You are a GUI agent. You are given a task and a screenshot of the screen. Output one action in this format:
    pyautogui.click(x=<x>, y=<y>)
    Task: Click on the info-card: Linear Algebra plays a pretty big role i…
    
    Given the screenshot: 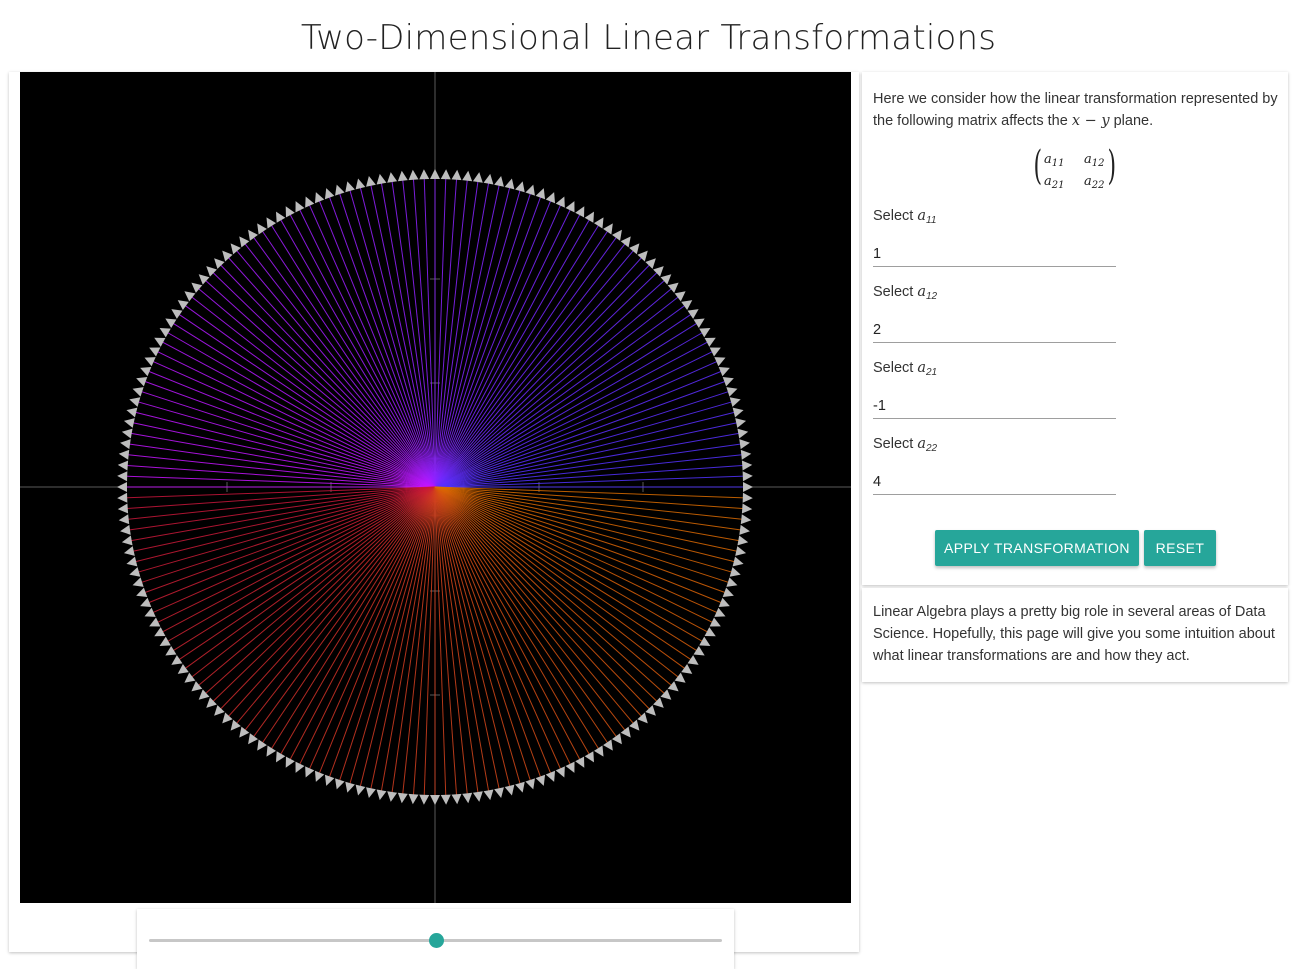 What is the action you would take?
    pyautogui.click(x=1075, y=635)
    